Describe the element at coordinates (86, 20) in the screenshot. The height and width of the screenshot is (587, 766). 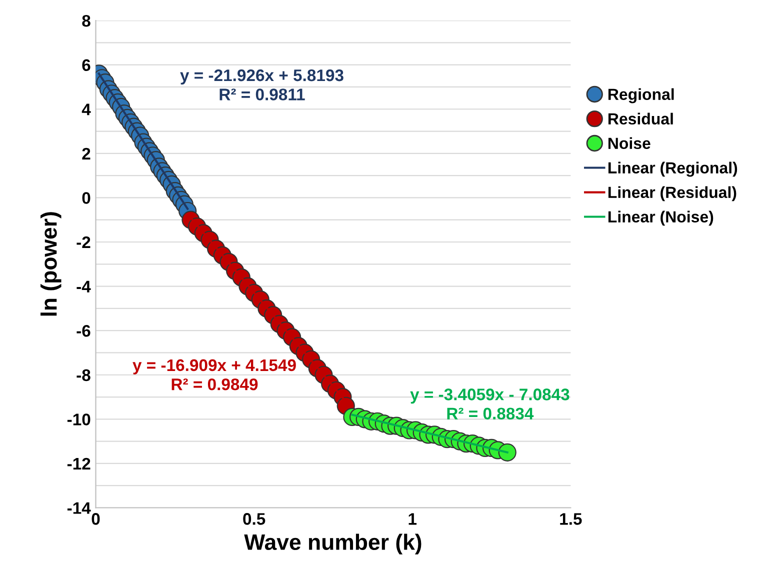
I see `y-tick-label: 8` at that location.